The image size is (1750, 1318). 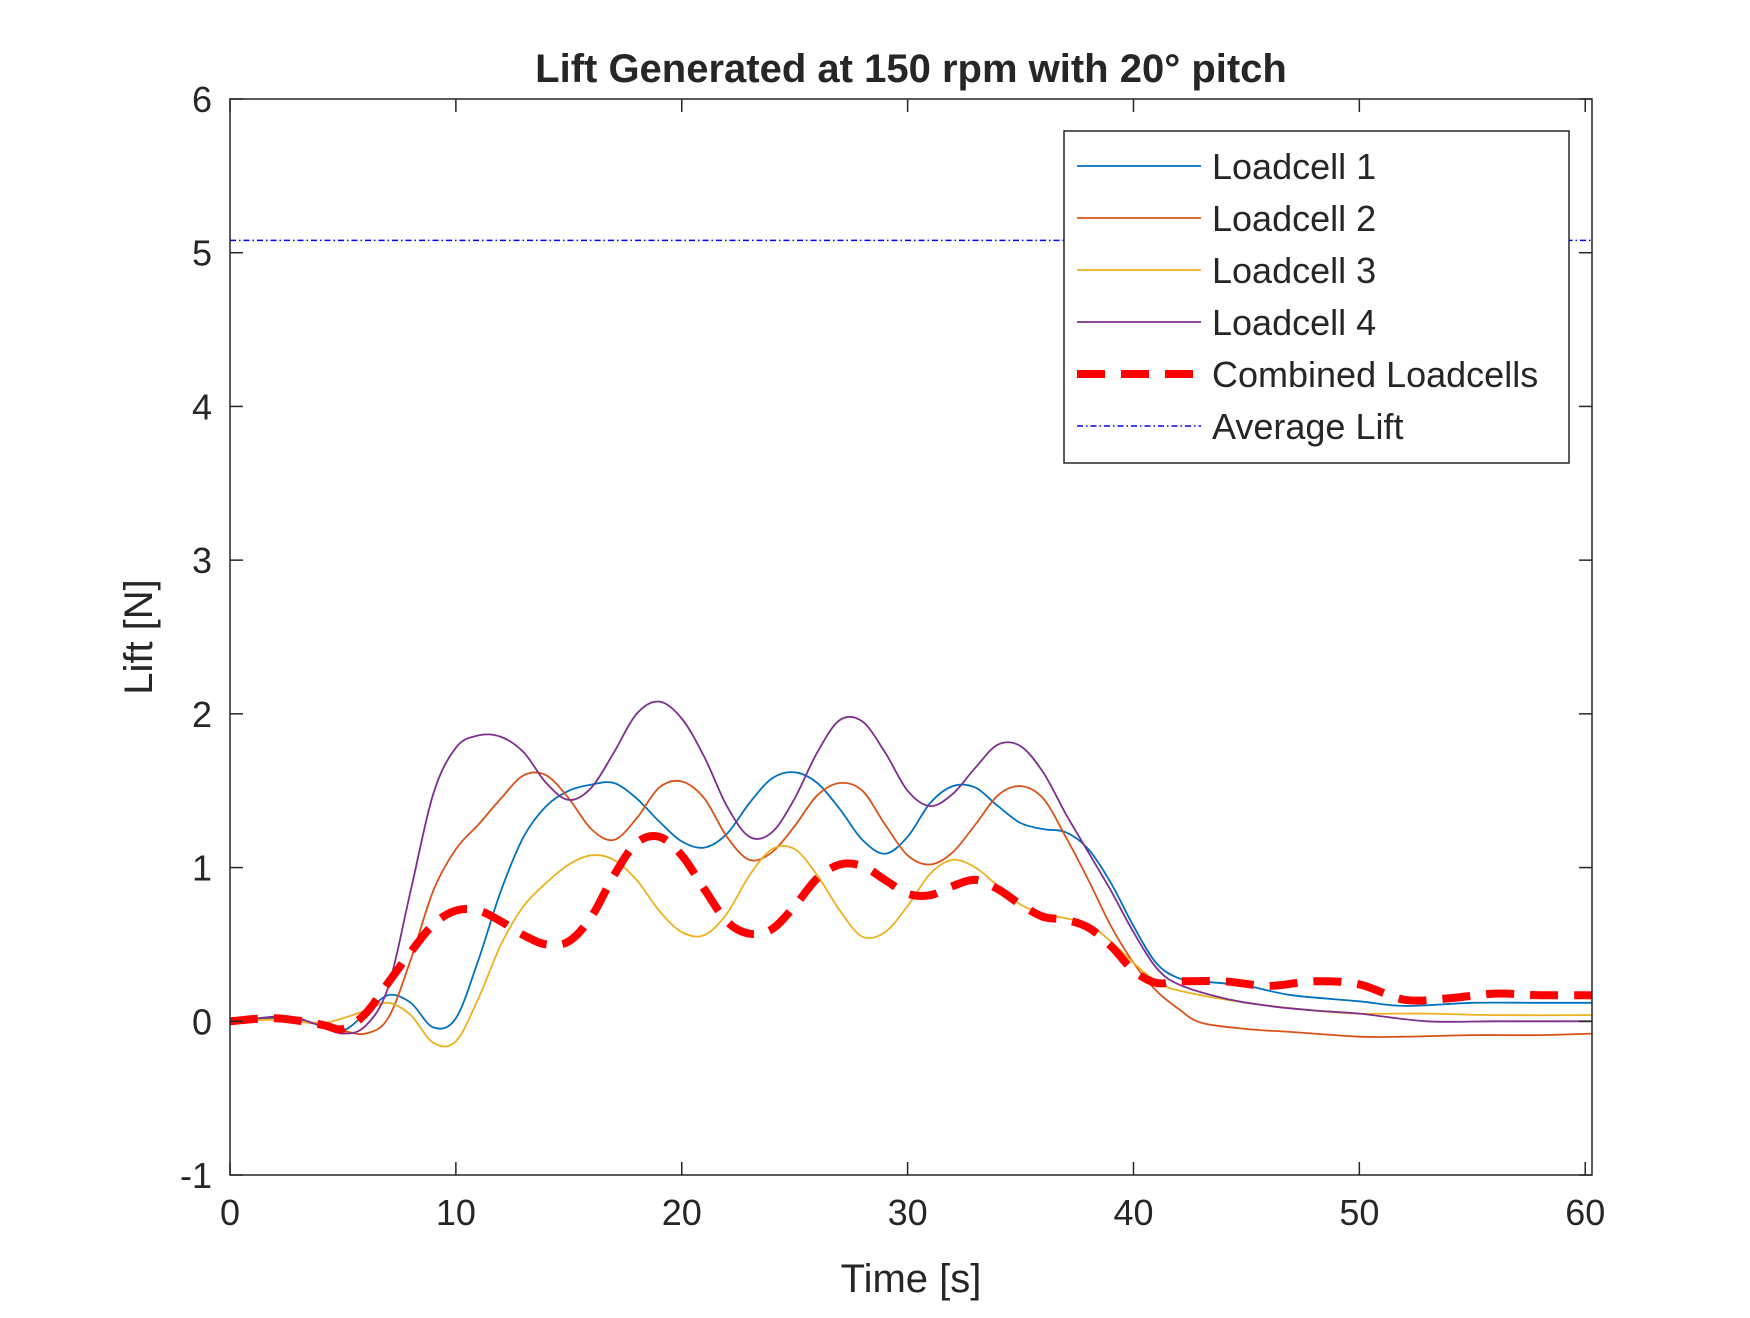 What do you see at coordinates (908, 1212) in the screenshot?
I see `x-tick-label: 30` at bounding box center [908, 1212].